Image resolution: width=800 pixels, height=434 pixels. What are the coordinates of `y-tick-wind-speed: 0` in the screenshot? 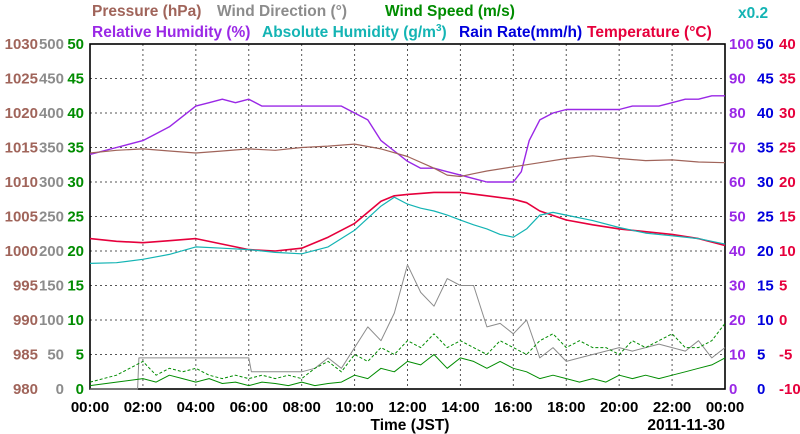 It's located at (80, 389).